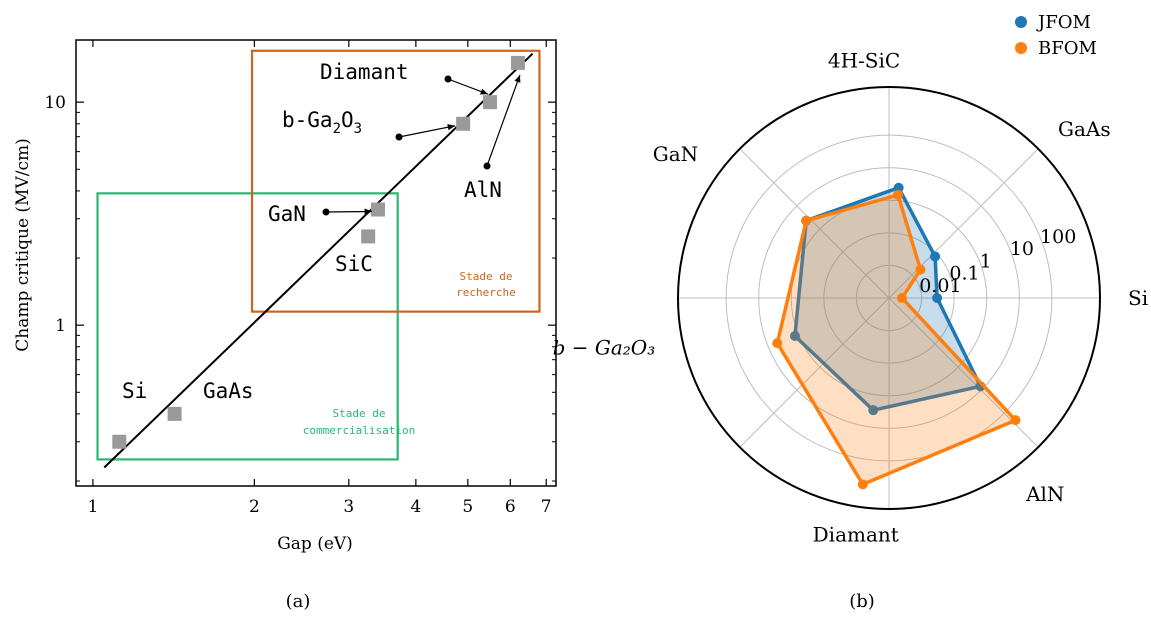 The image size is (1151, 621). Describe the element at coordinates (1056, 35) in the screenshot. I see `legend: JFOM BFOM` at that location.